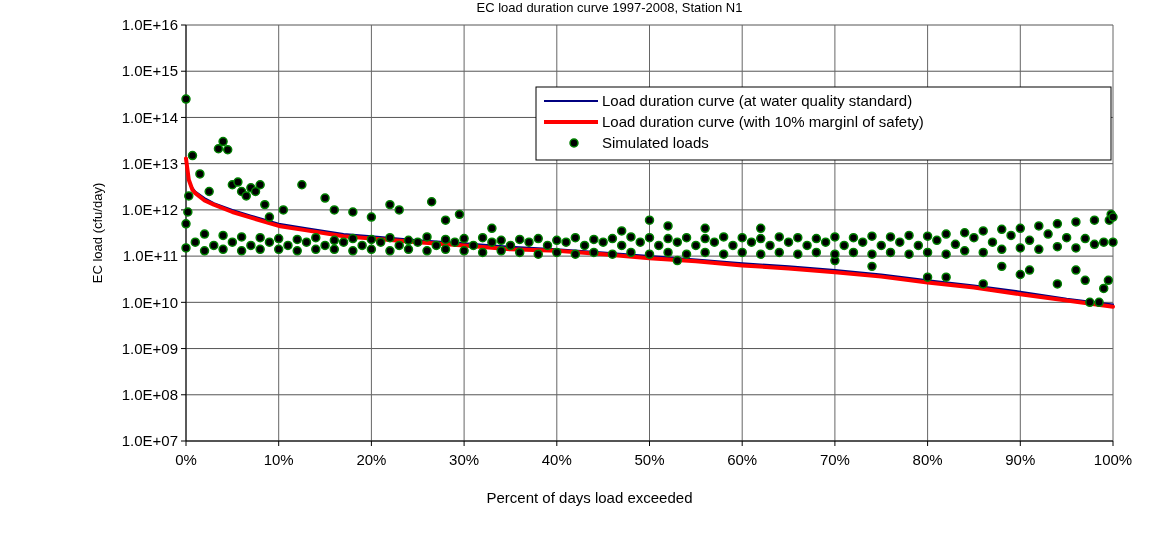 The width and height of the screenshot is (1151, 540). I want to click on x-tick-label: 0%, so click(186, 459).